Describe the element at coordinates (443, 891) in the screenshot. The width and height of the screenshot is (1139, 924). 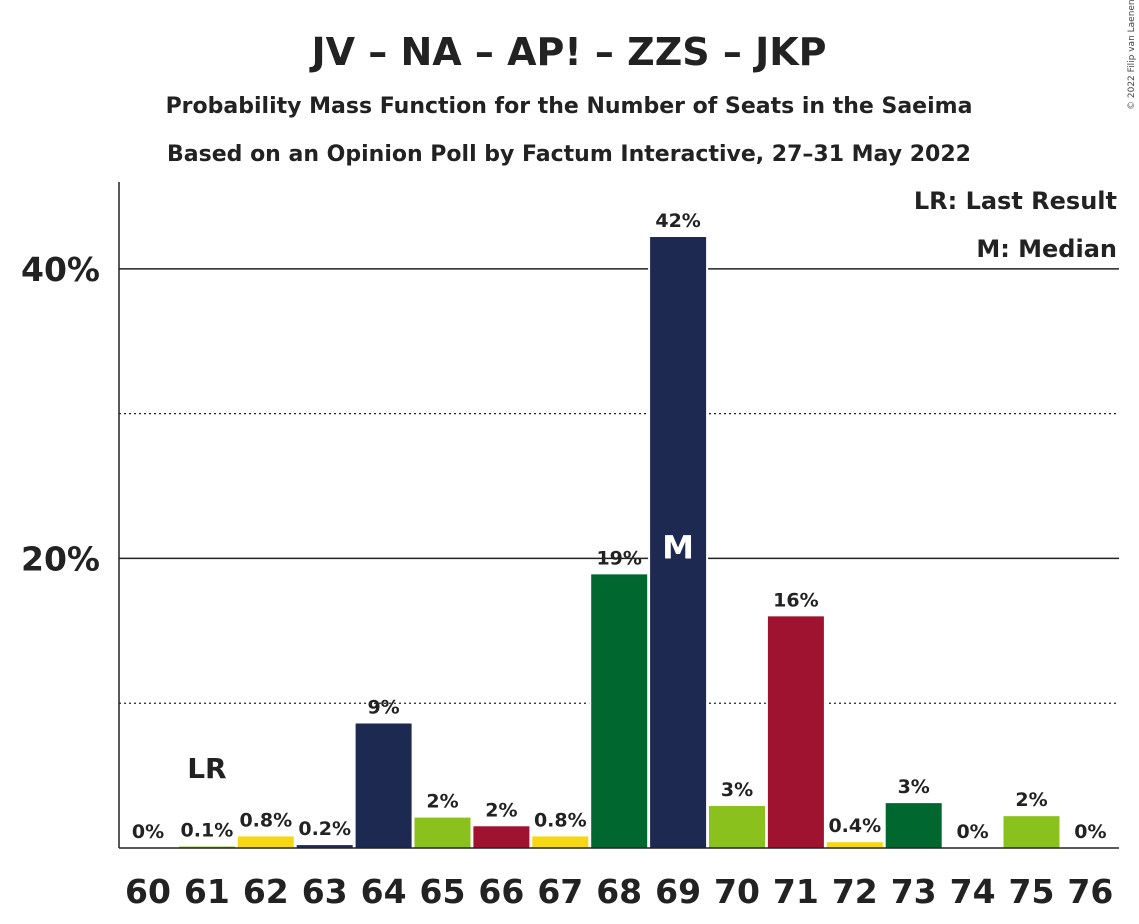
I see `x-tick-65: 65` at that location.